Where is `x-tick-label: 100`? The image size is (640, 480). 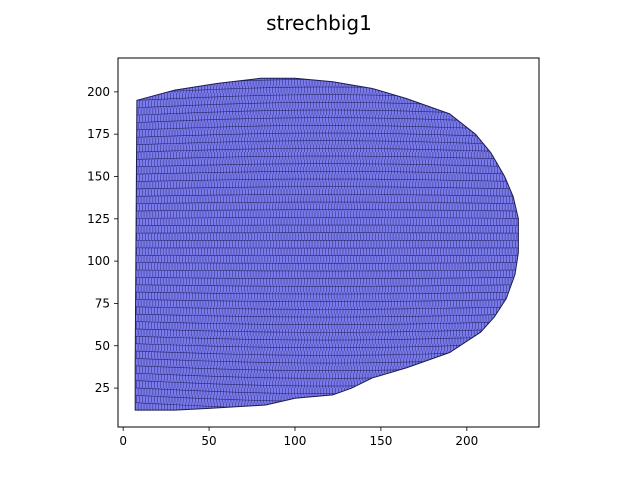
x-tick-label: 100 is located at coordinates (295, 441).